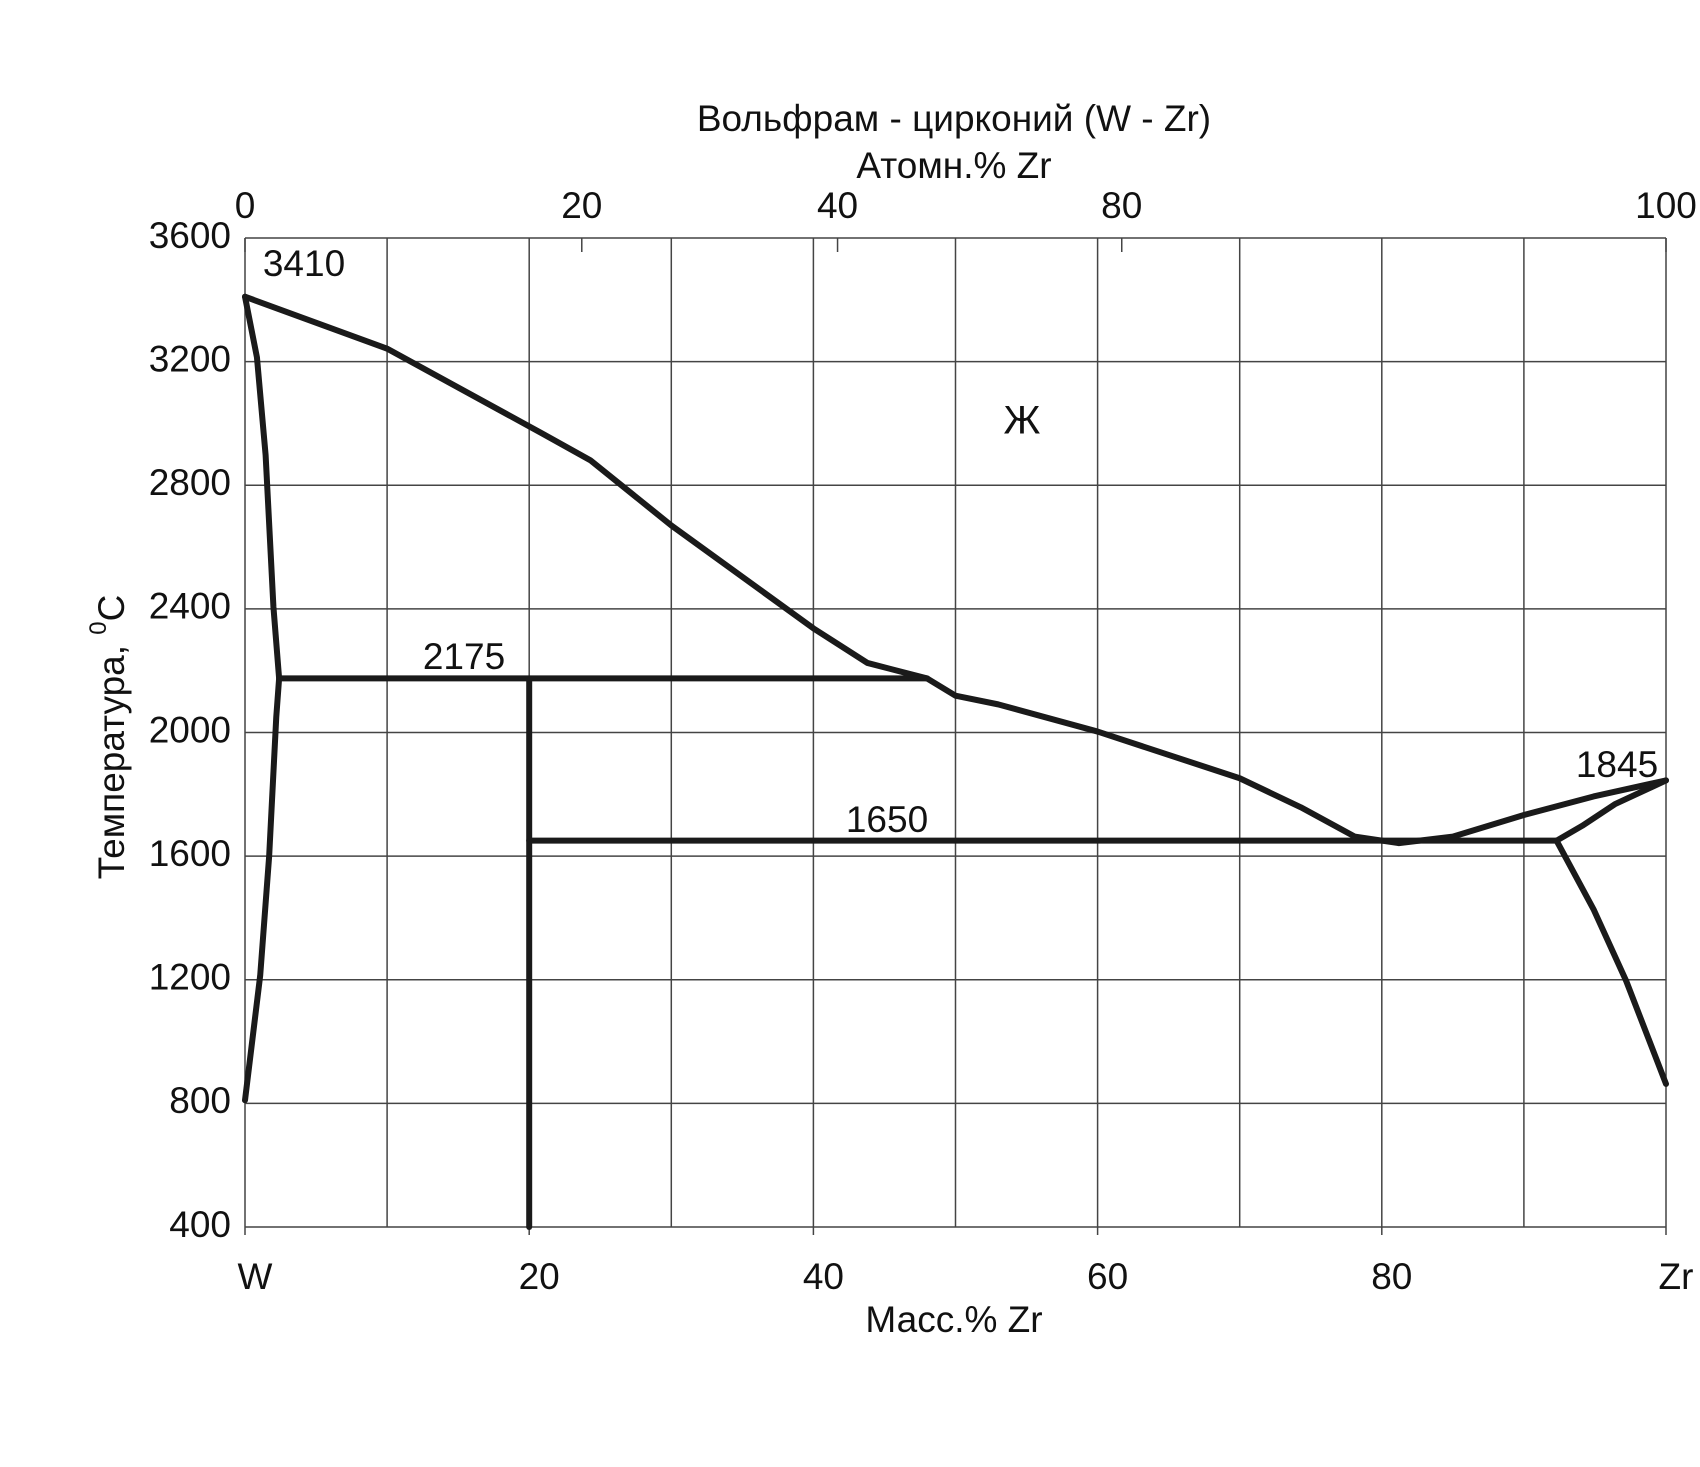  What do you see at coordinates (190, 606) in the screenshot?
I see `y-tick-label: 2400` at bounding box center [190, 606].